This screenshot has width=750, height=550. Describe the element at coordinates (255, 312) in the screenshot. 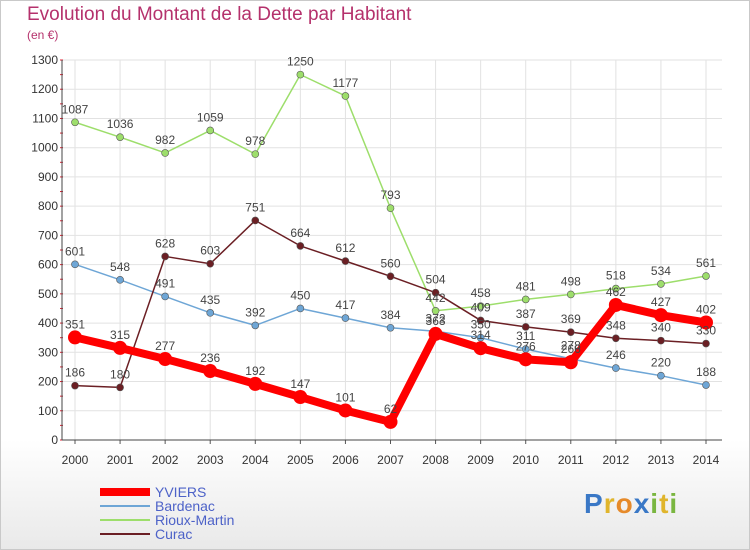

I see `data-label: 392` at that location.